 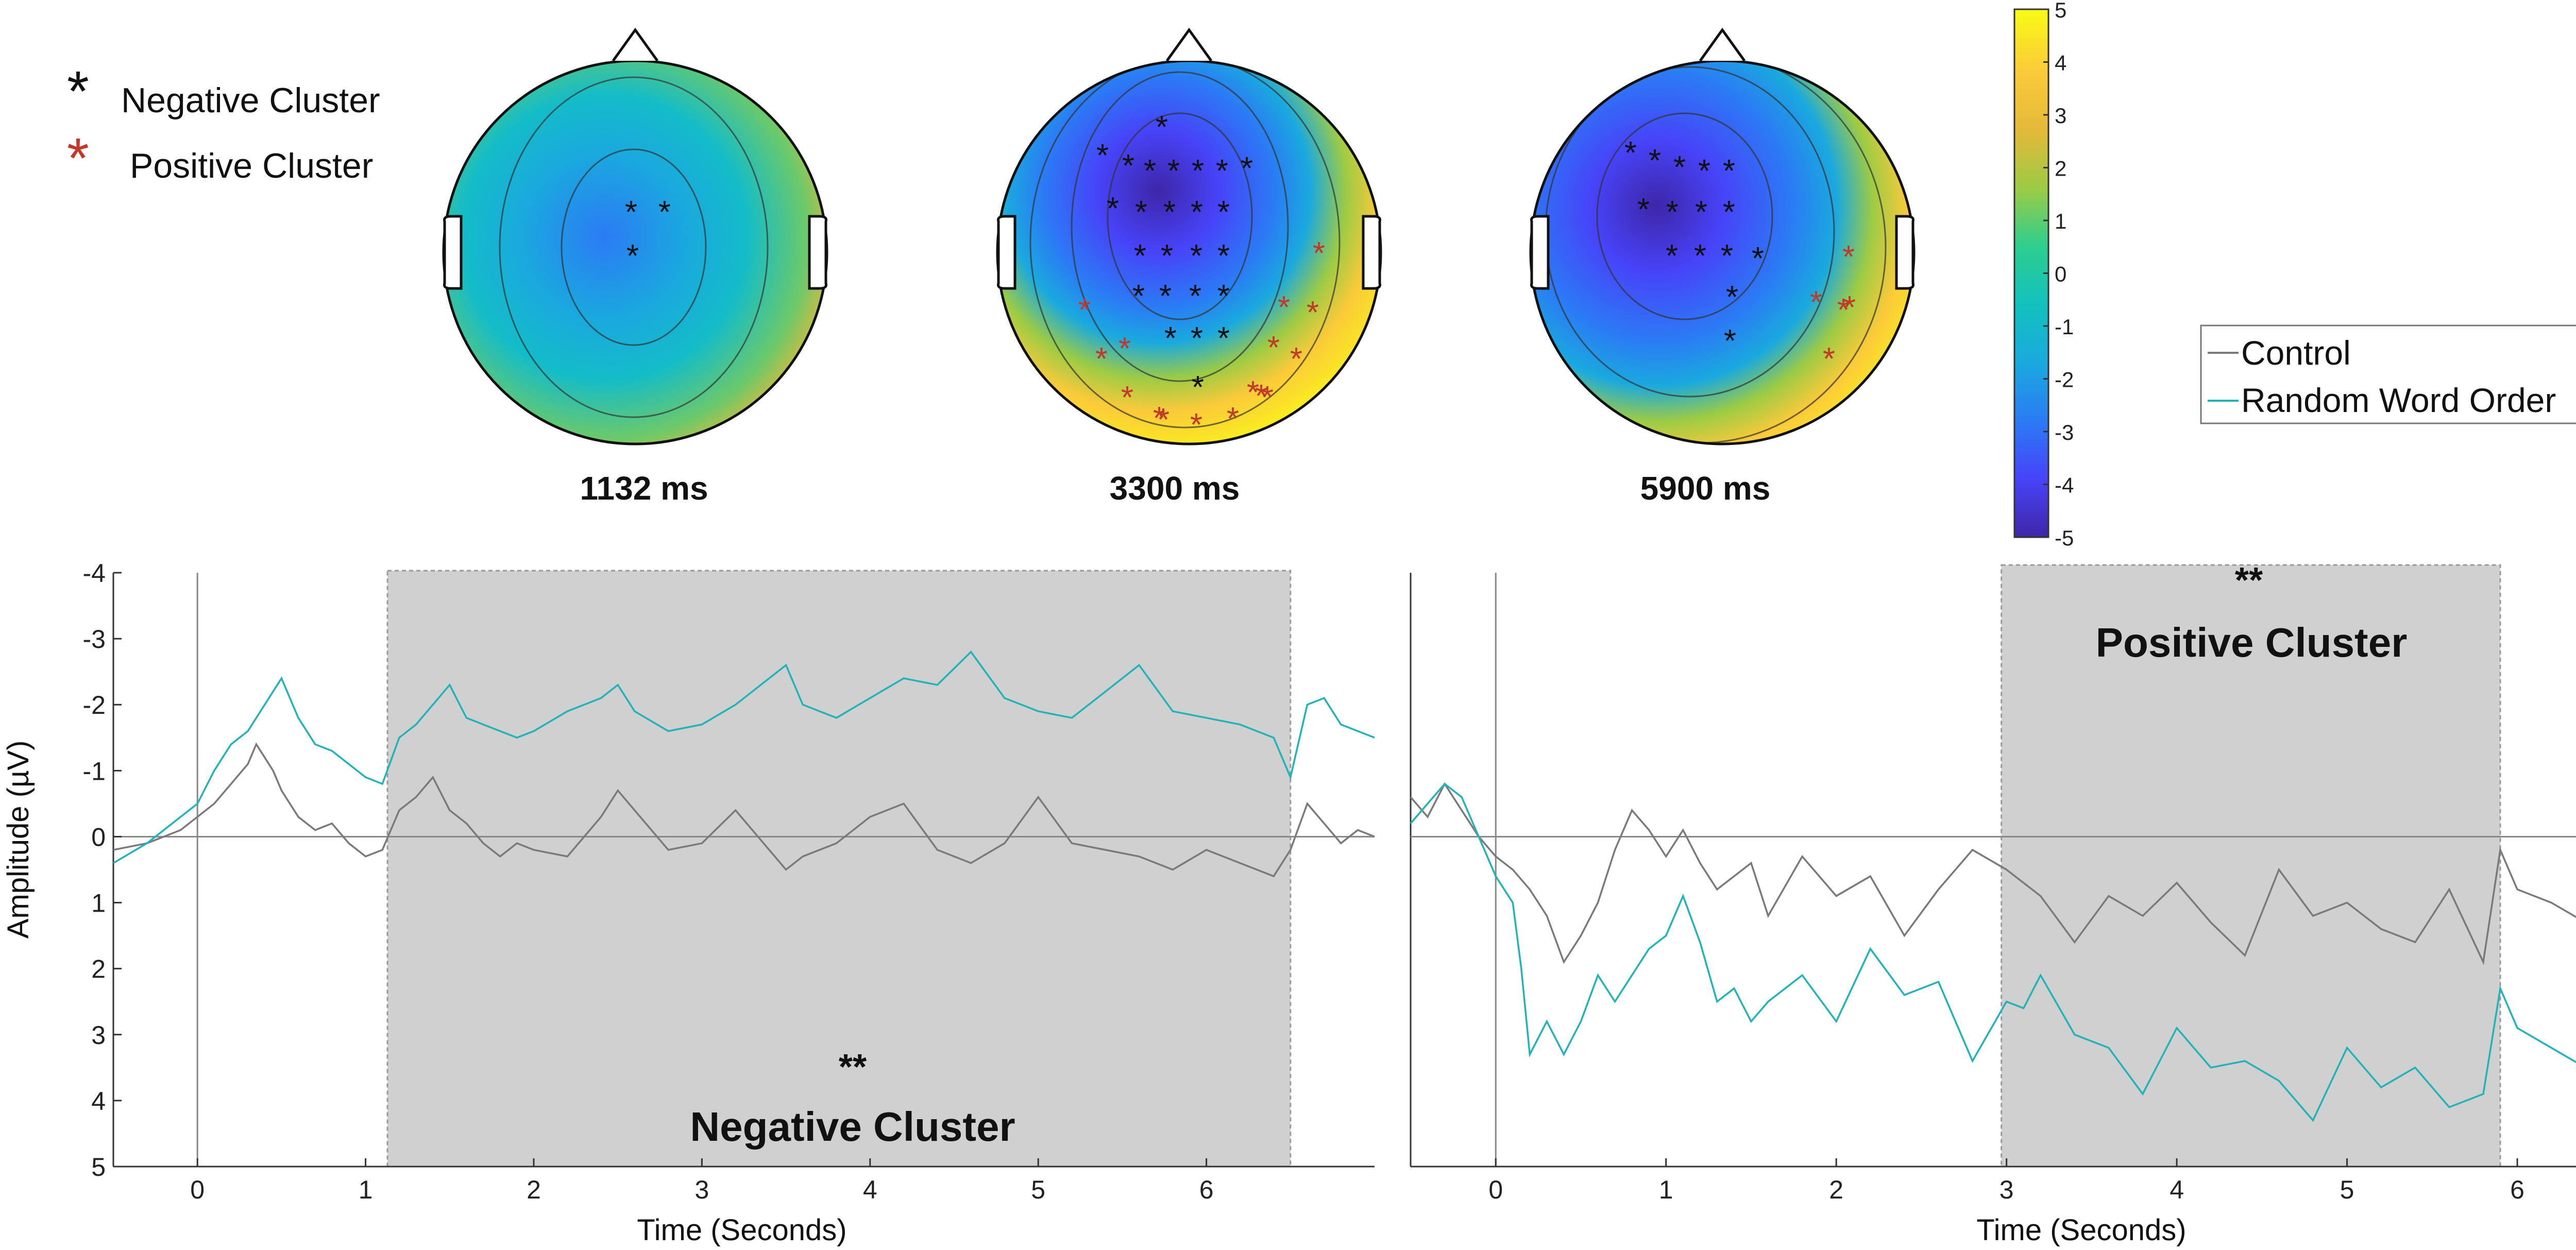 What do you see at coordinates (2517, 1189) in the screenshot?
I see `x-tick-label: 6` at bounding box center [2517, 1189].